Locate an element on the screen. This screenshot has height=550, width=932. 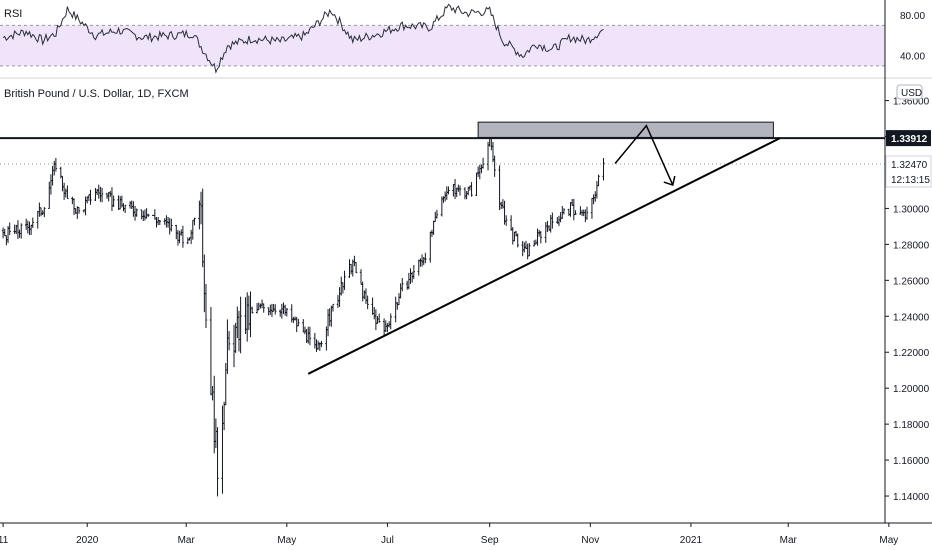
time-tick-label: Jul is located at coordinates (387, 540).